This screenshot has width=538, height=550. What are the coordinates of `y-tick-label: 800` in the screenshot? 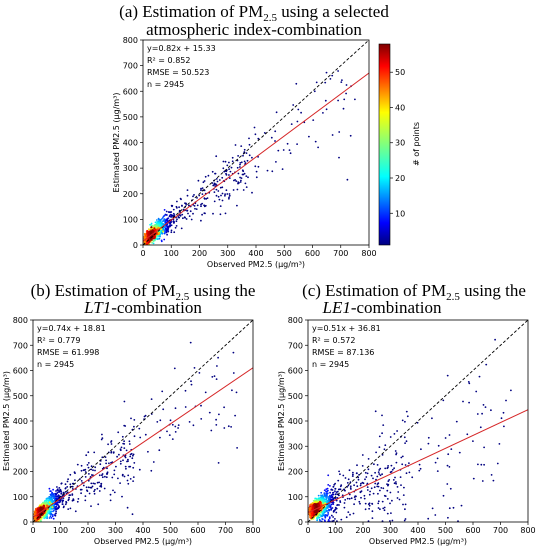 It's located at (130, 40).